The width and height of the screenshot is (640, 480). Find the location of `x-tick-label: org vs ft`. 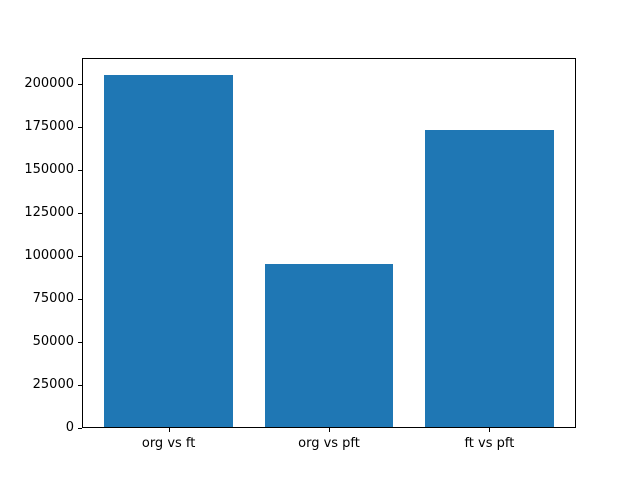

x-tick-label: org vs ft is located at coordinates (168, 443).